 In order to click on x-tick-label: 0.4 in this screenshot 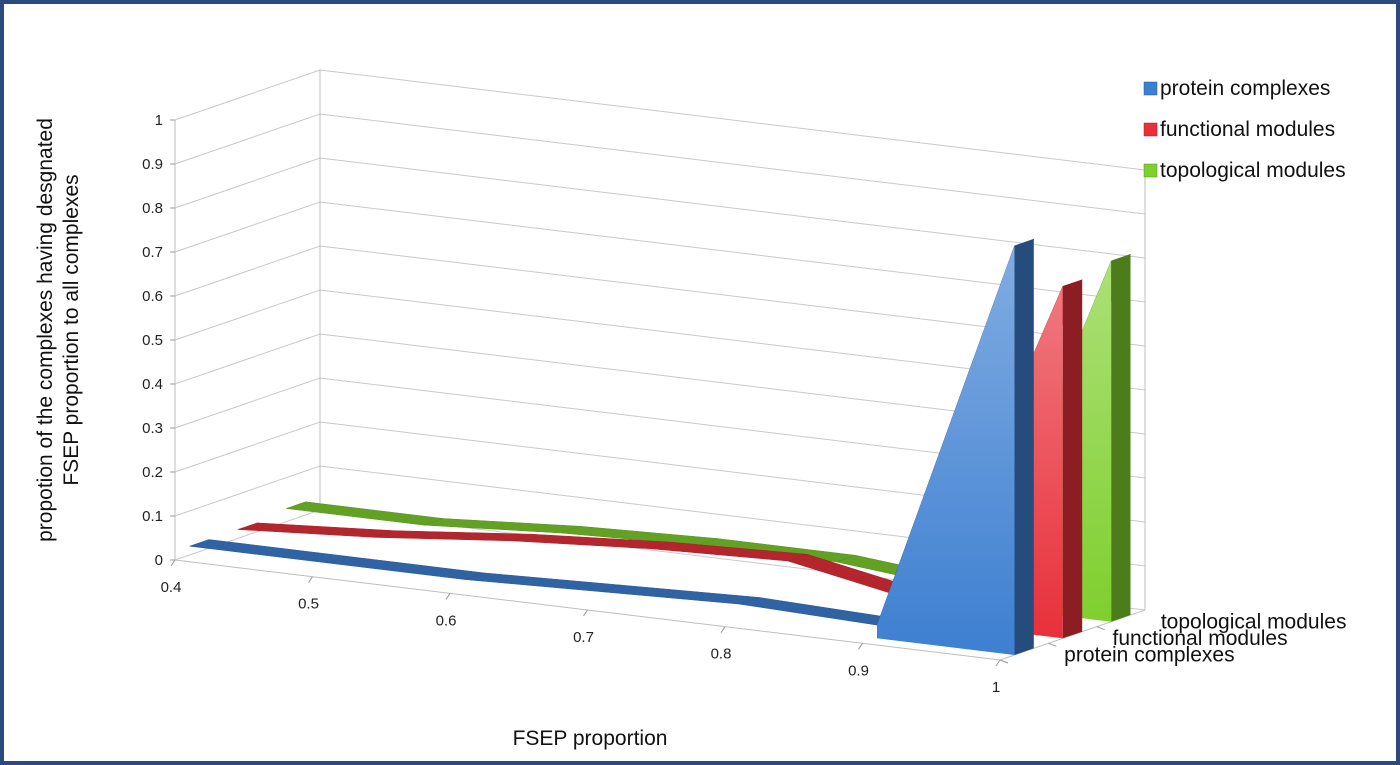, I will do `click(171, 587)`.